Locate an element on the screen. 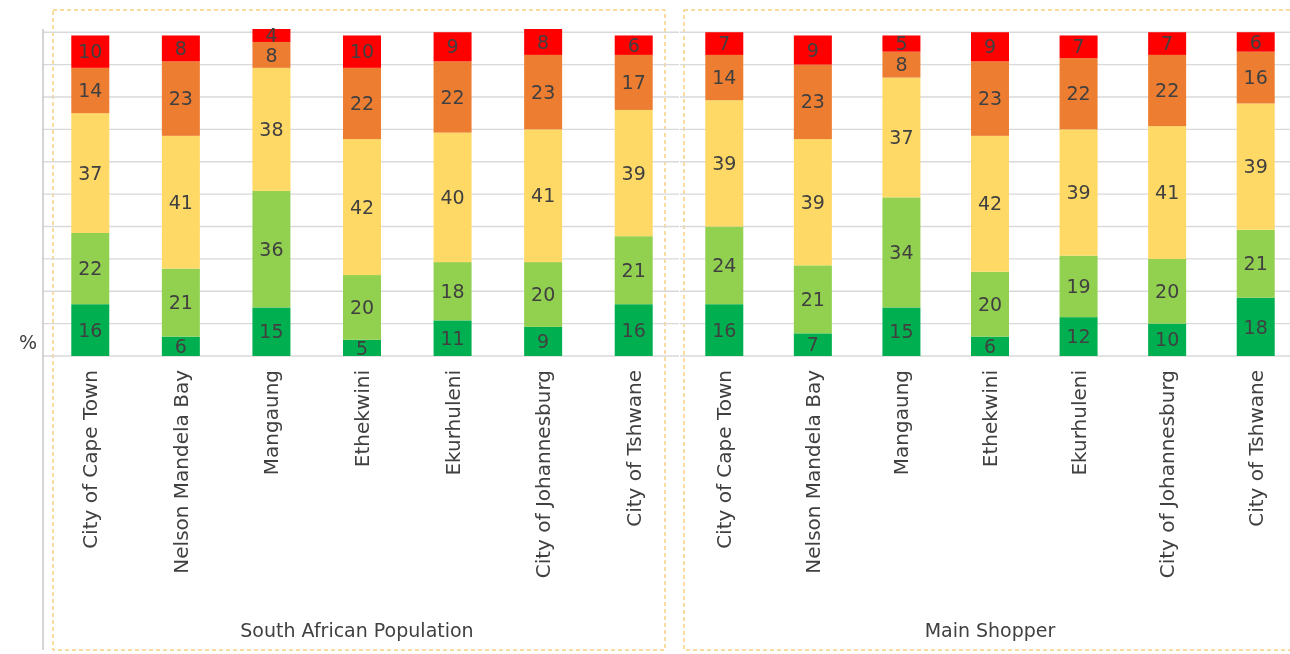 This screenshot has height=654, width=1290. data-label: 18 is located at coordinates (452, 290).